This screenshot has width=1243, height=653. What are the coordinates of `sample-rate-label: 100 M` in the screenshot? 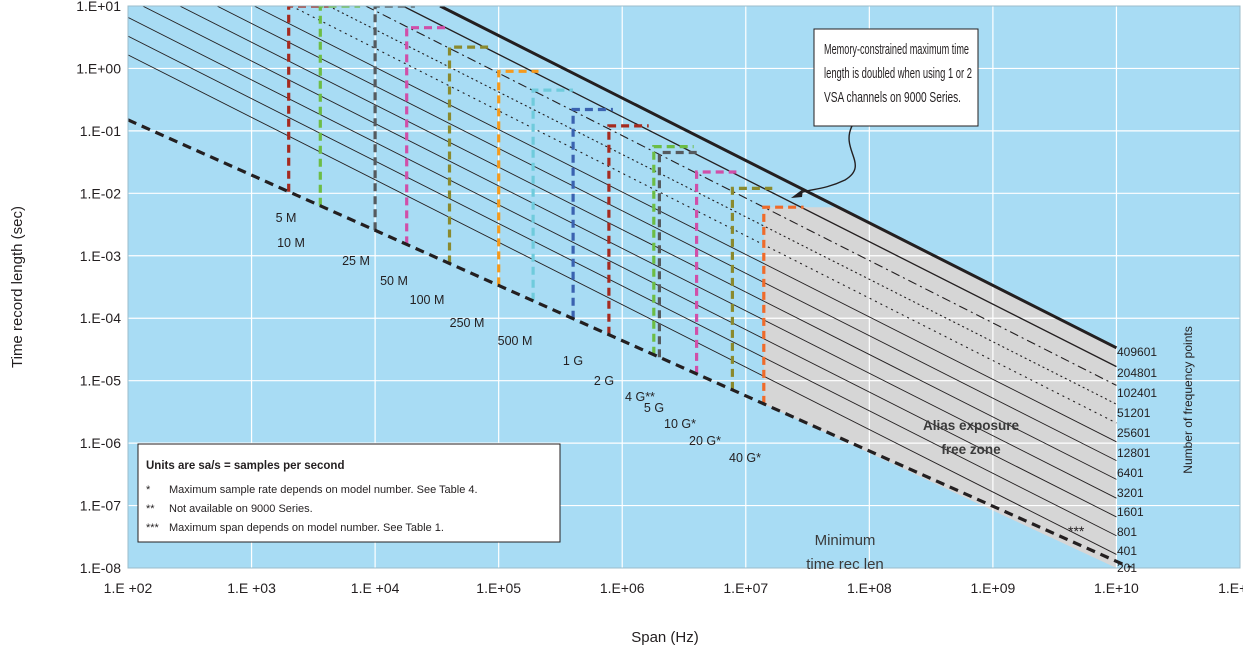 It's located at (427, 300).